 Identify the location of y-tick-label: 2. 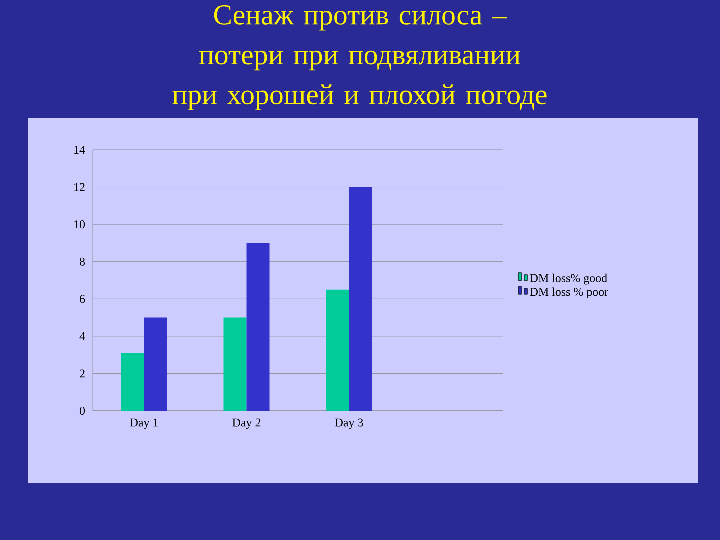
(82, 374).